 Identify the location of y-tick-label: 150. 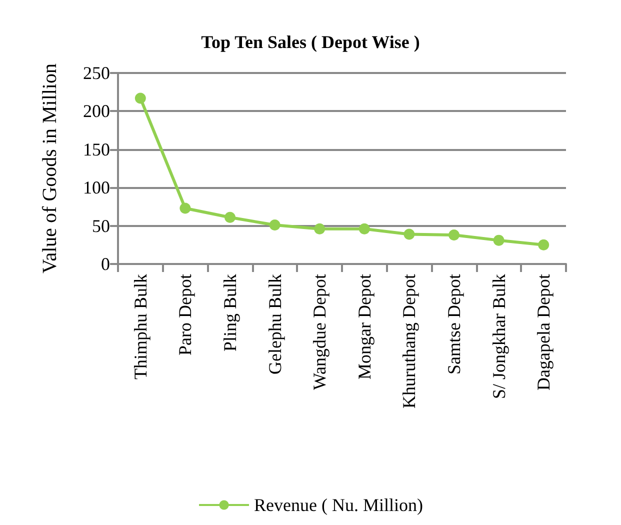
(96, 149).